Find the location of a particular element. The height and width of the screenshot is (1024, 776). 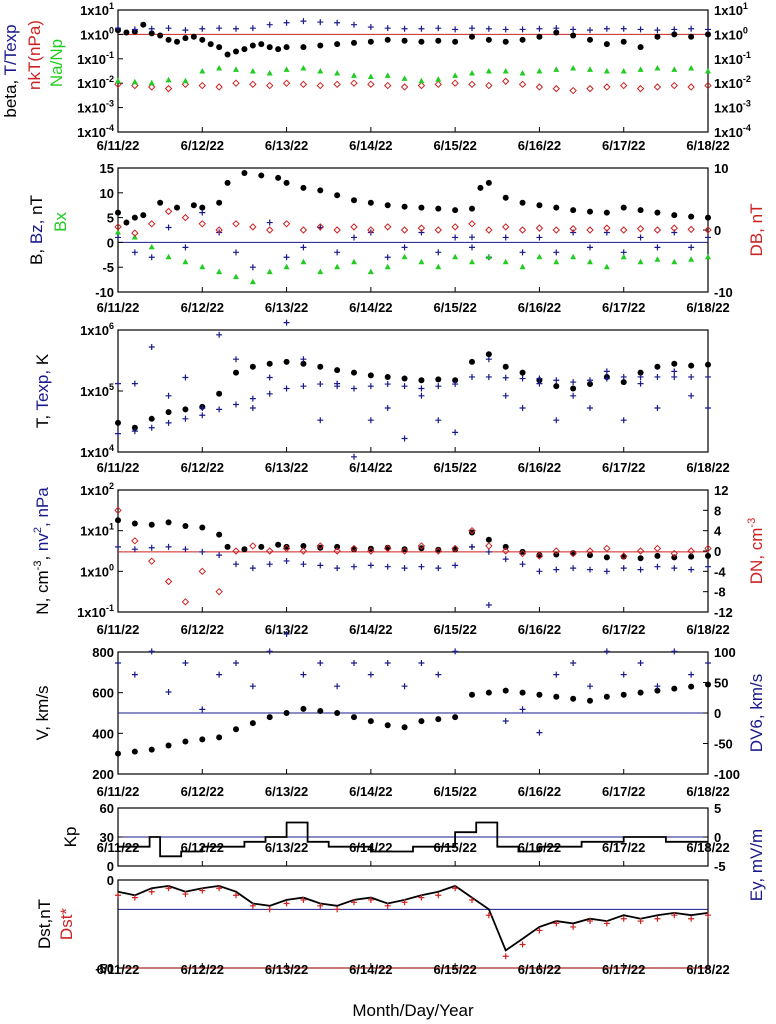

y2-axis-label: Ey, mV/m is located at coordinates (756, 865).